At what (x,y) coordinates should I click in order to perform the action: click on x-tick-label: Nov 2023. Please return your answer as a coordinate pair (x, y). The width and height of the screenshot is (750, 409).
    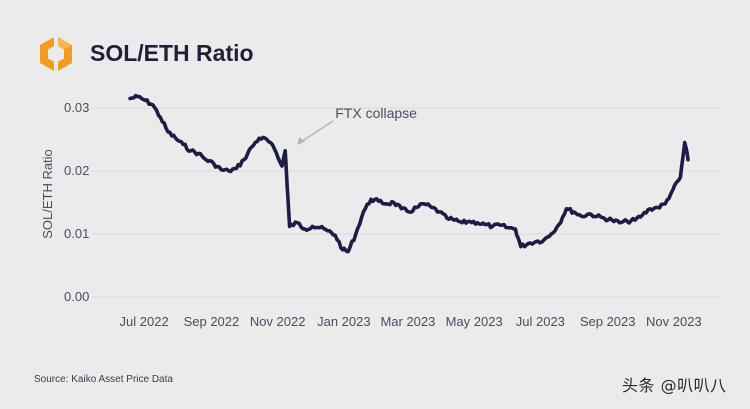
    Looking at the image, I should click on (674, 321).